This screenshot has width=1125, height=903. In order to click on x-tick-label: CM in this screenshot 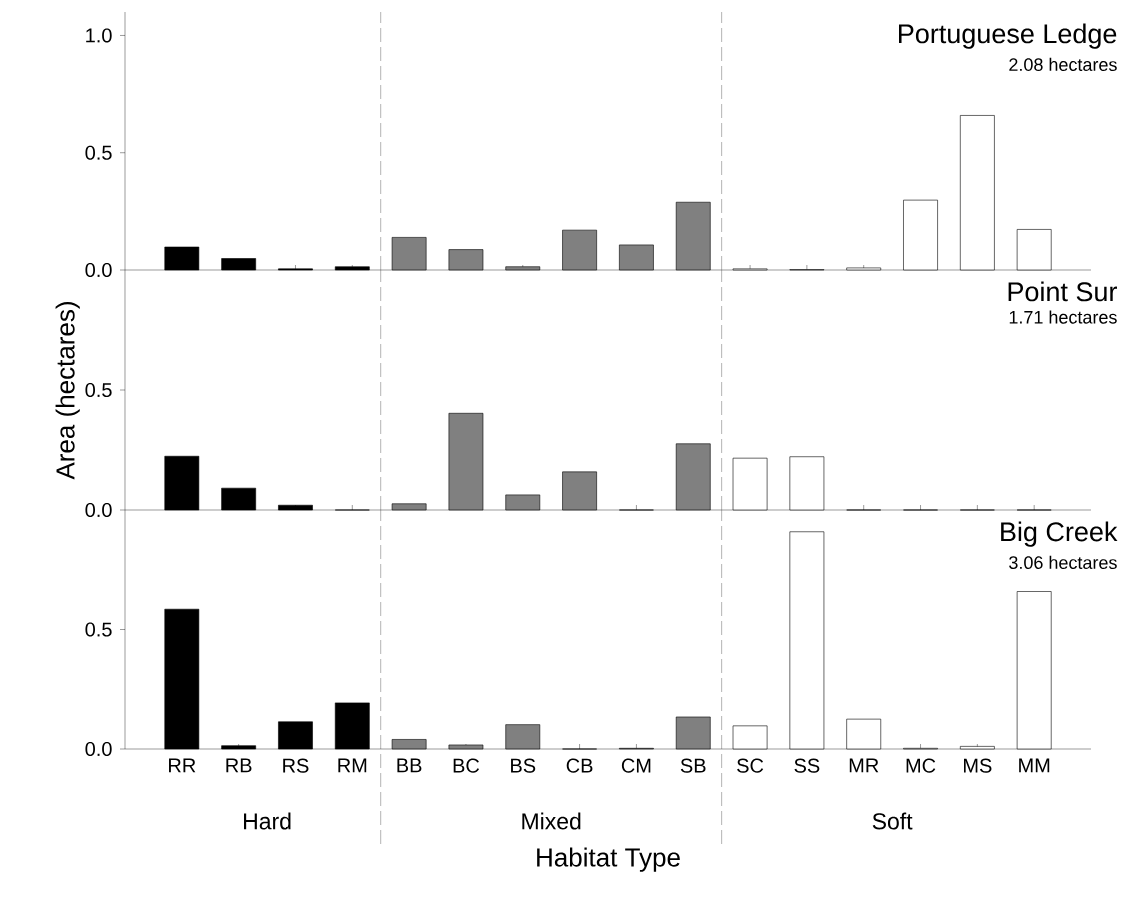, I will do `click(636, 765)`.